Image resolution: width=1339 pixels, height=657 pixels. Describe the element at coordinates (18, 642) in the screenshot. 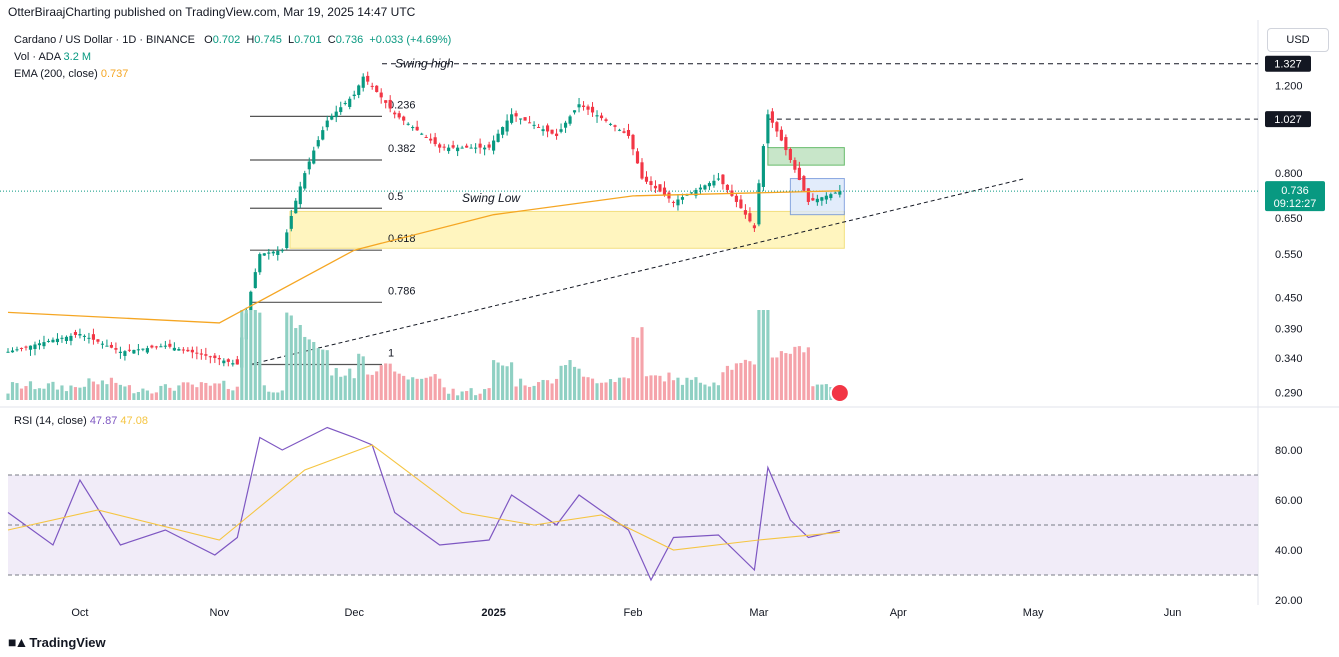

I see `tradingview-logo-icon: ■▲` at that location.